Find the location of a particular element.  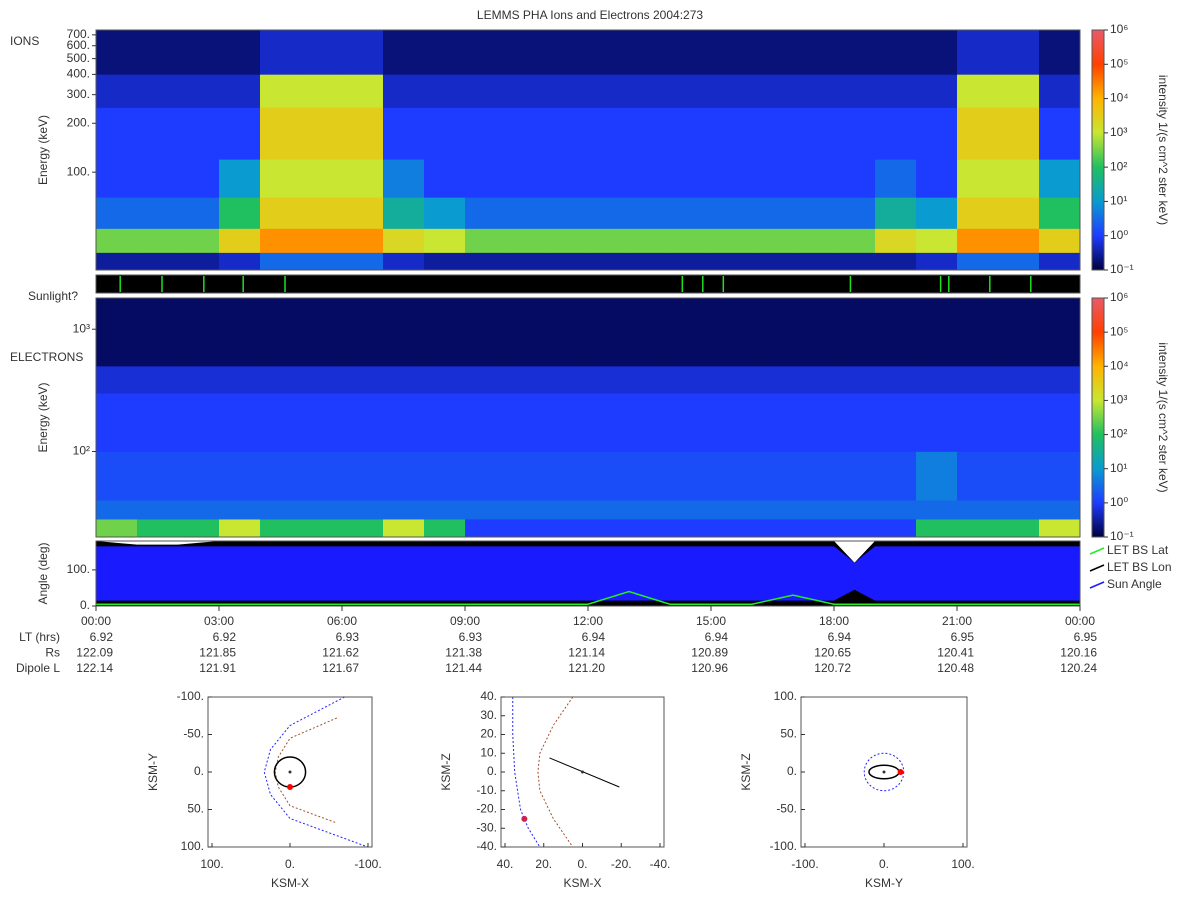

y-tick-label: 10³ is located at coordinates (81, 328).